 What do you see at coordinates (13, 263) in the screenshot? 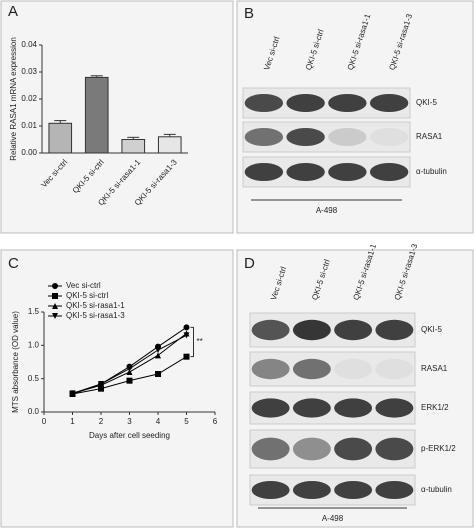
I see `panel-letter: C` at bounding box center [13, 263].